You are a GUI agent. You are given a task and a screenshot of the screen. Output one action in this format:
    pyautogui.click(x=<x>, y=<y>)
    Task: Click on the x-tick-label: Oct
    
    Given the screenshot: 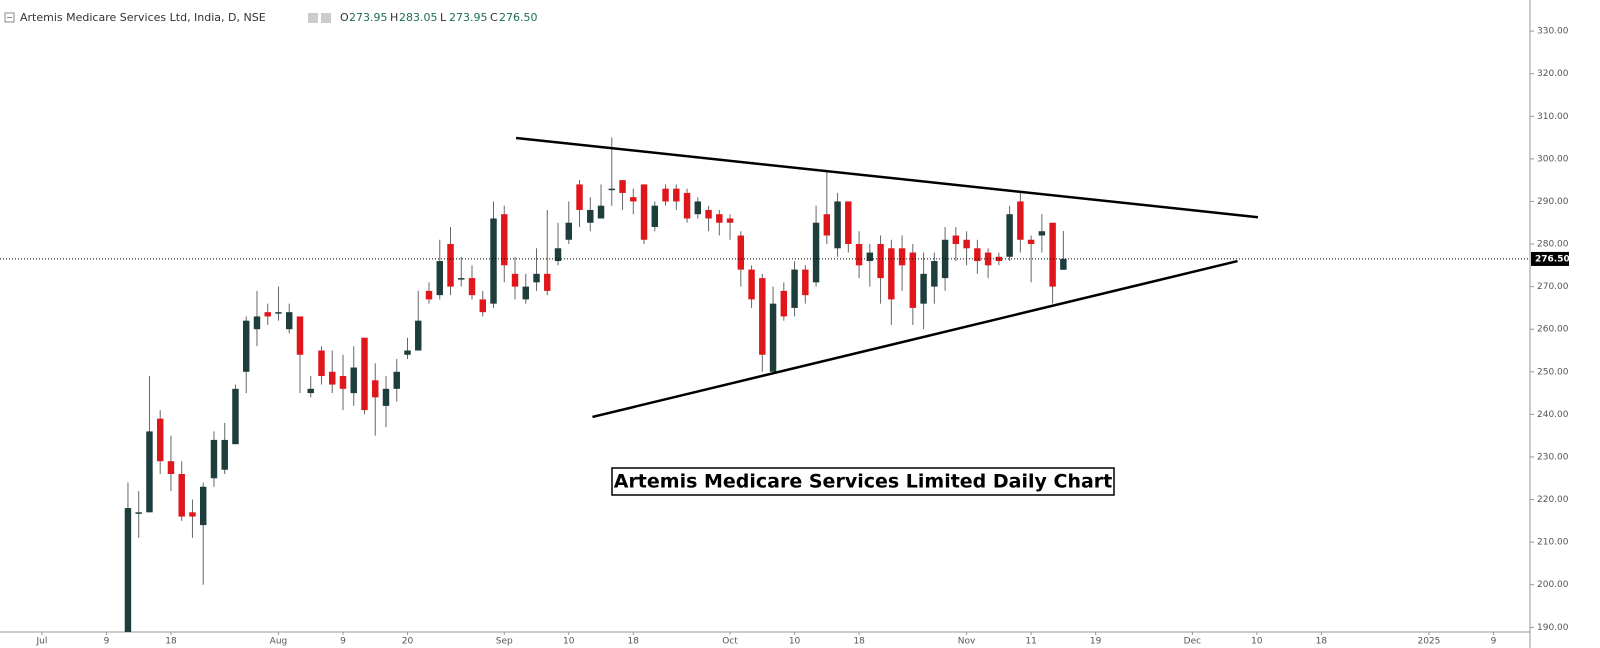 What is the action you would take?
    pyautogui.click(x=730, y=642)
    